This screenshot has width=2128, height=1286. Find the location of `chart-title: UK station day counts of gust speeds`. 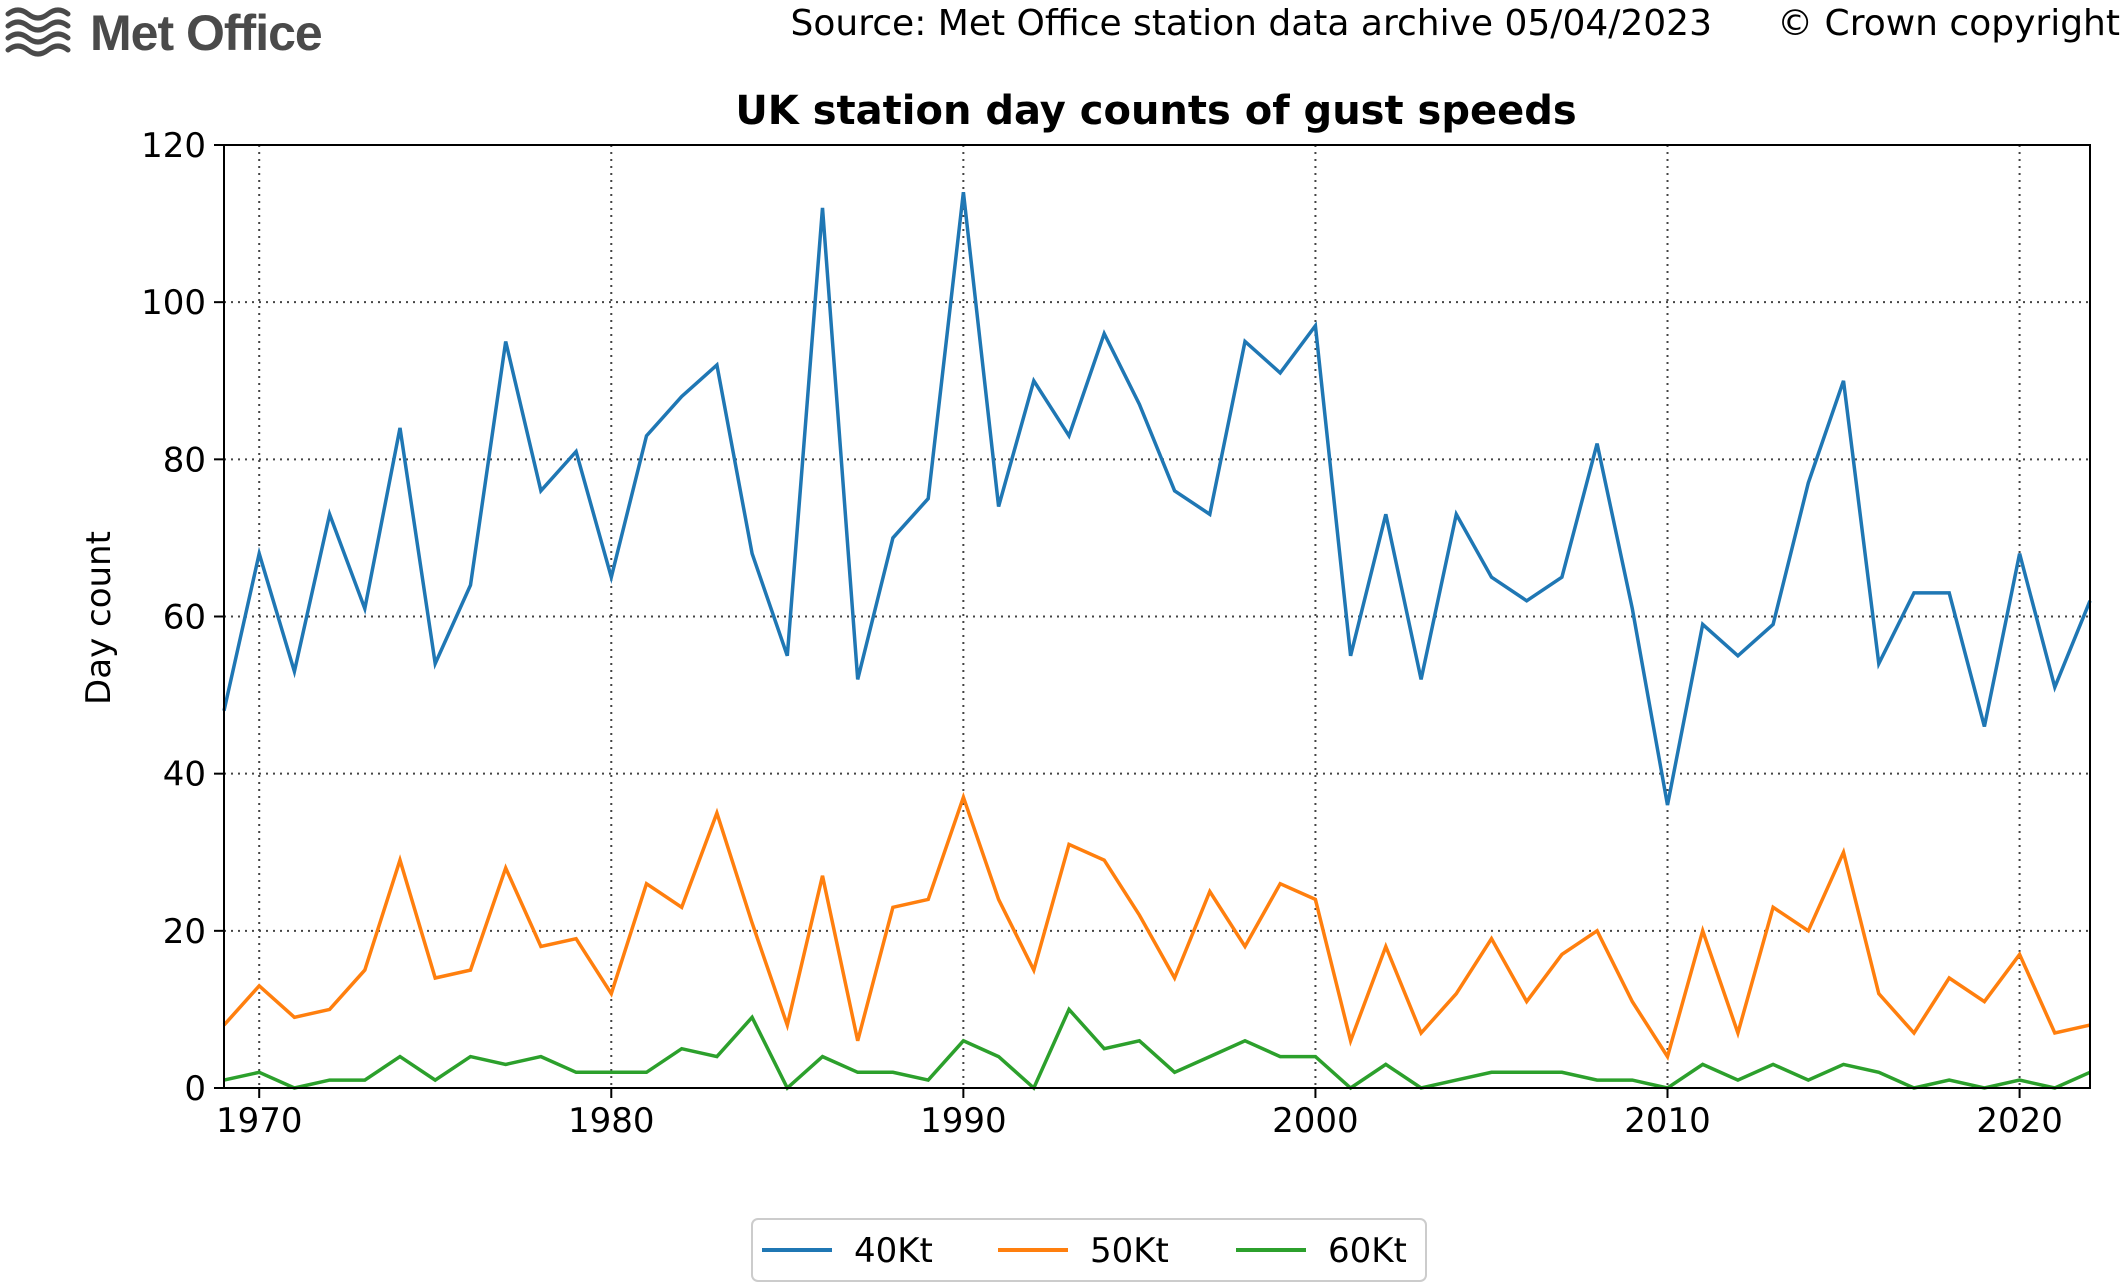

chart-title: UK station day counts of gust speeds is located at coordinates (1155, 111).